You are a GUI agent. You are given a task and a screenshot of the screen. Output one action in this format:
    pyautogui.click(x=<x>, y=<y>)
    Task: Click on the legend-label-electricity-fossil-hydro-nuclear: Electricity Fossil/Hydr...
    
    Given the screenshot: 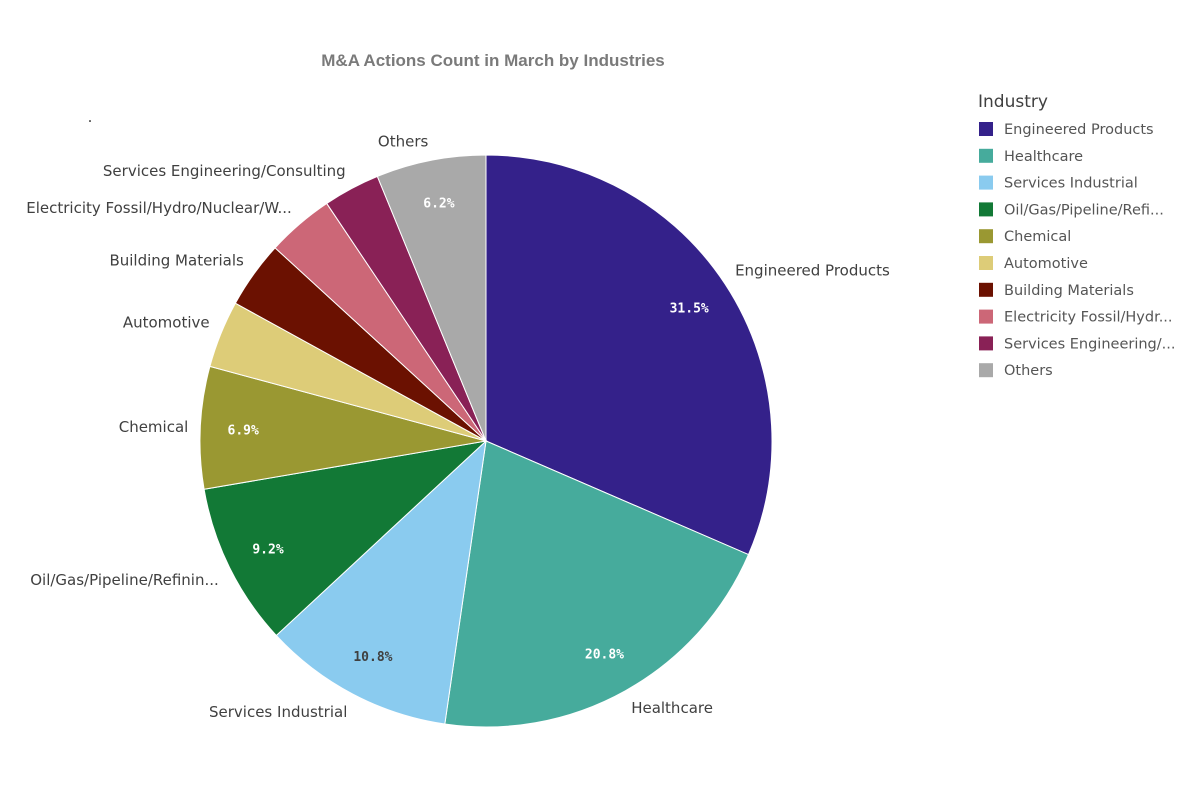 What is the action you would take?
    pyautogui.click(x=1088, y=318)
    